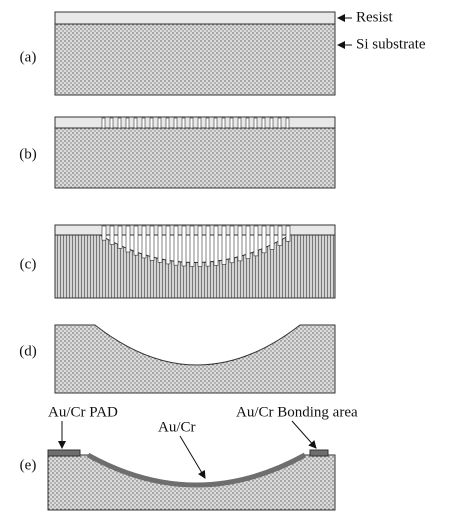 Image resolution: width=456 pixels, height=515 pixels. What do you see at coordinates (297, 412) in the screenshot?
I see `bonding-label: Au/Cr Bonding area` at bounding box center [297, 412].